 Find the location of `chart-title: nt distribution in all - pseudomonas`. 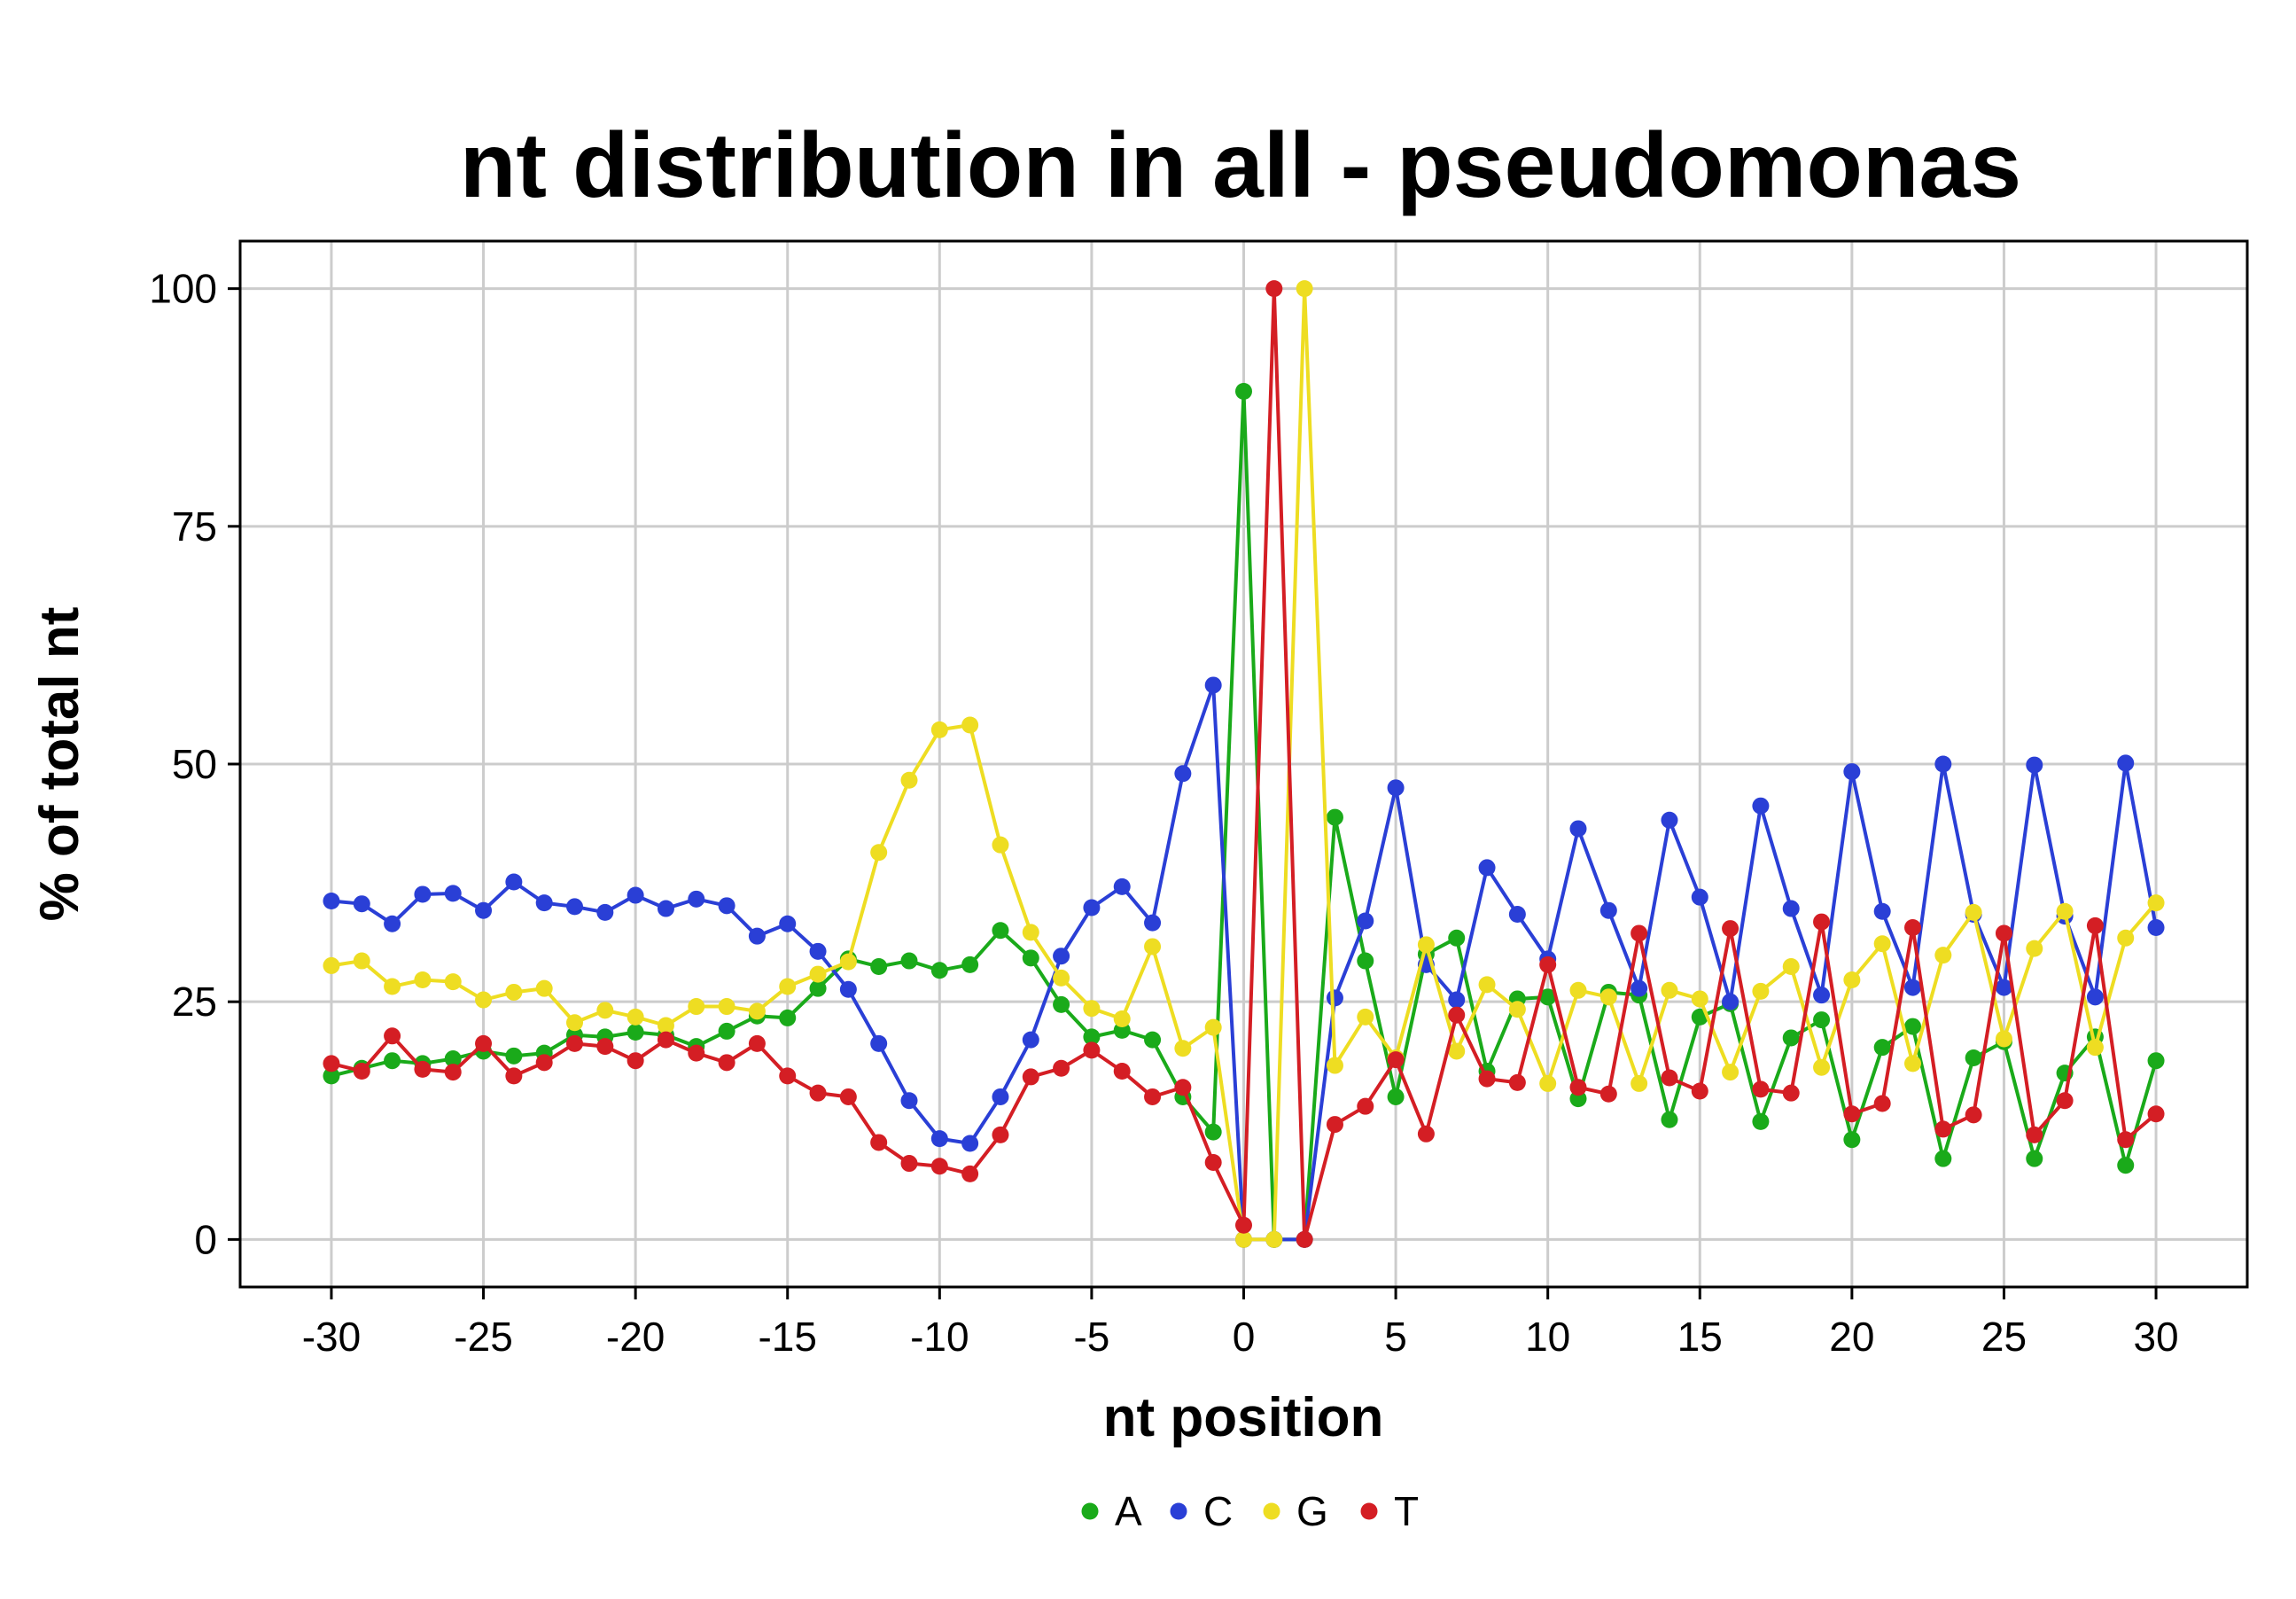

chart-title: nt distribution in all - pseudomonas is located at coordinates (1240, 165).